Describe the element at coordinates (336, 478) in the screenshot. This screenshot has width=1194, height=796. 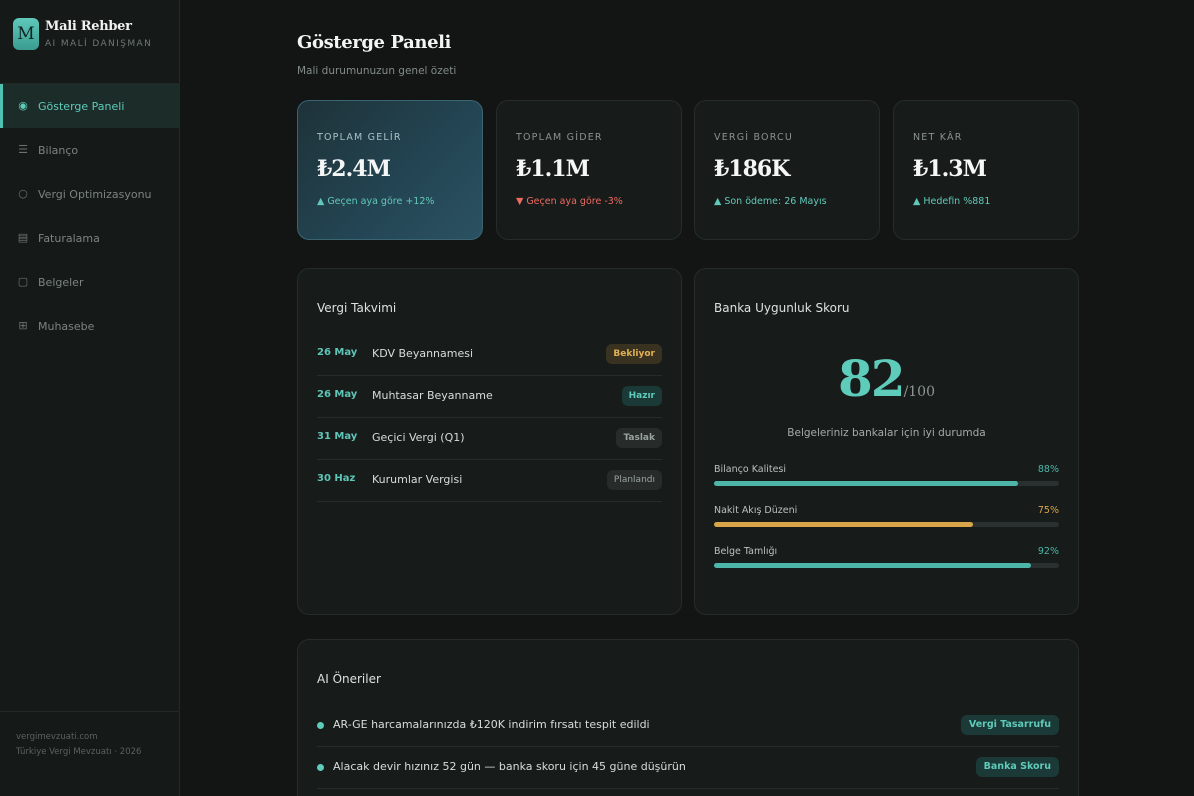
I see `tax-date: 30 Haz` at that location.